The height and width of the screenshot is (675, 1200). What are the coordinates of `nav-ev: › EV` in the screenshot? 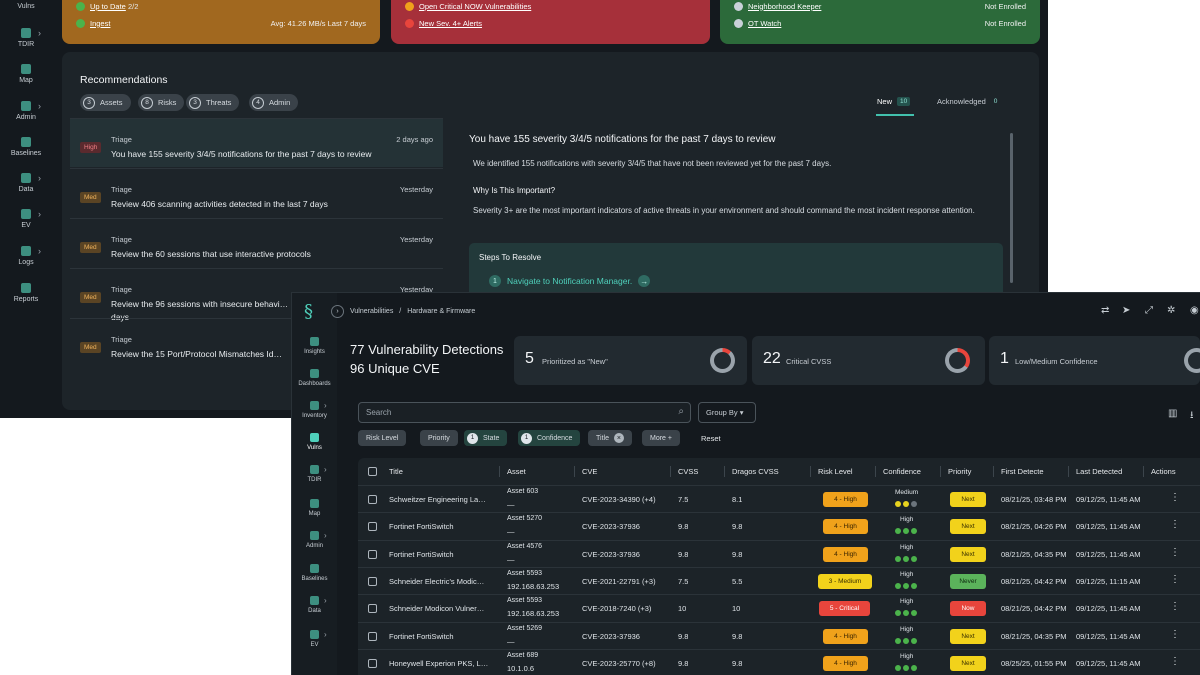 It's located at (26, 219).